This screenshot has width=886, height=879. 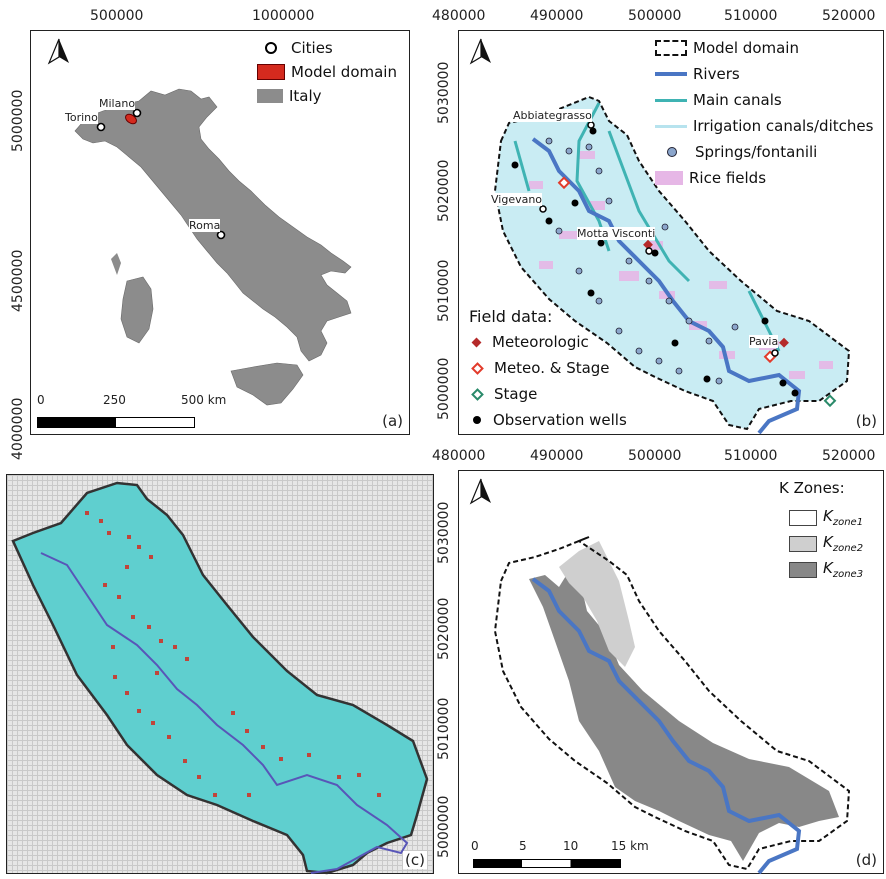 What do you see at coordinates (571, 846) in the screenshot?
I see `d-scale-10: 10` at bounding box center [571, 846].